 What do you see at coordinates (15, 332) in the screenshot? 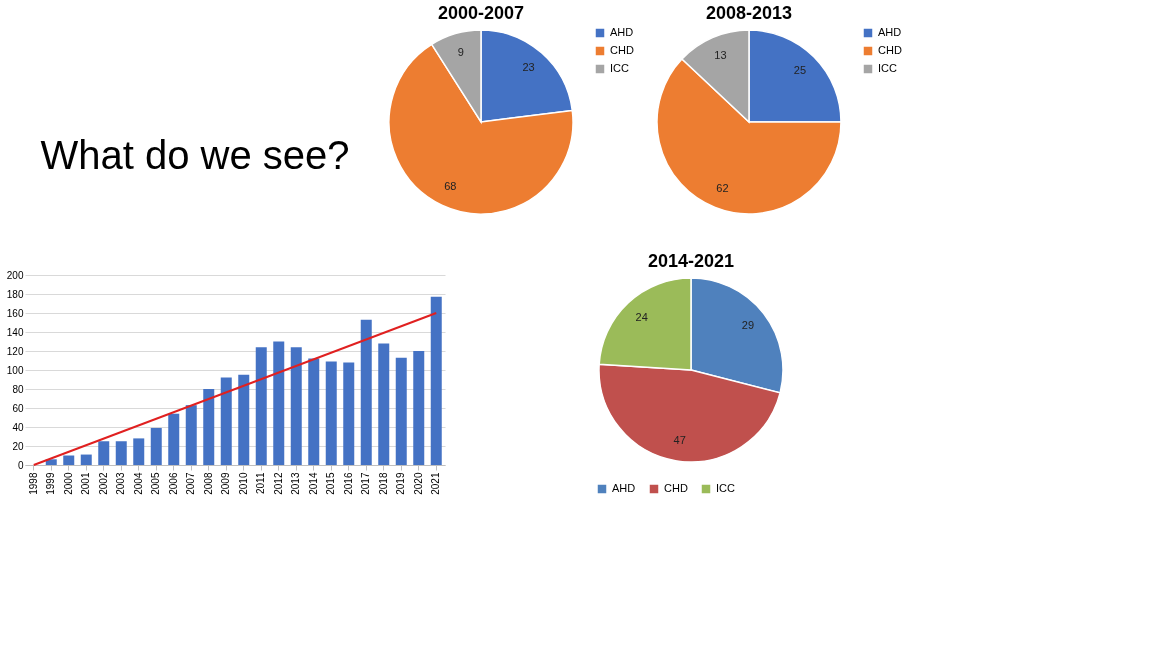
I see `y-tick-label: 140` at bounding box center [15, 332].